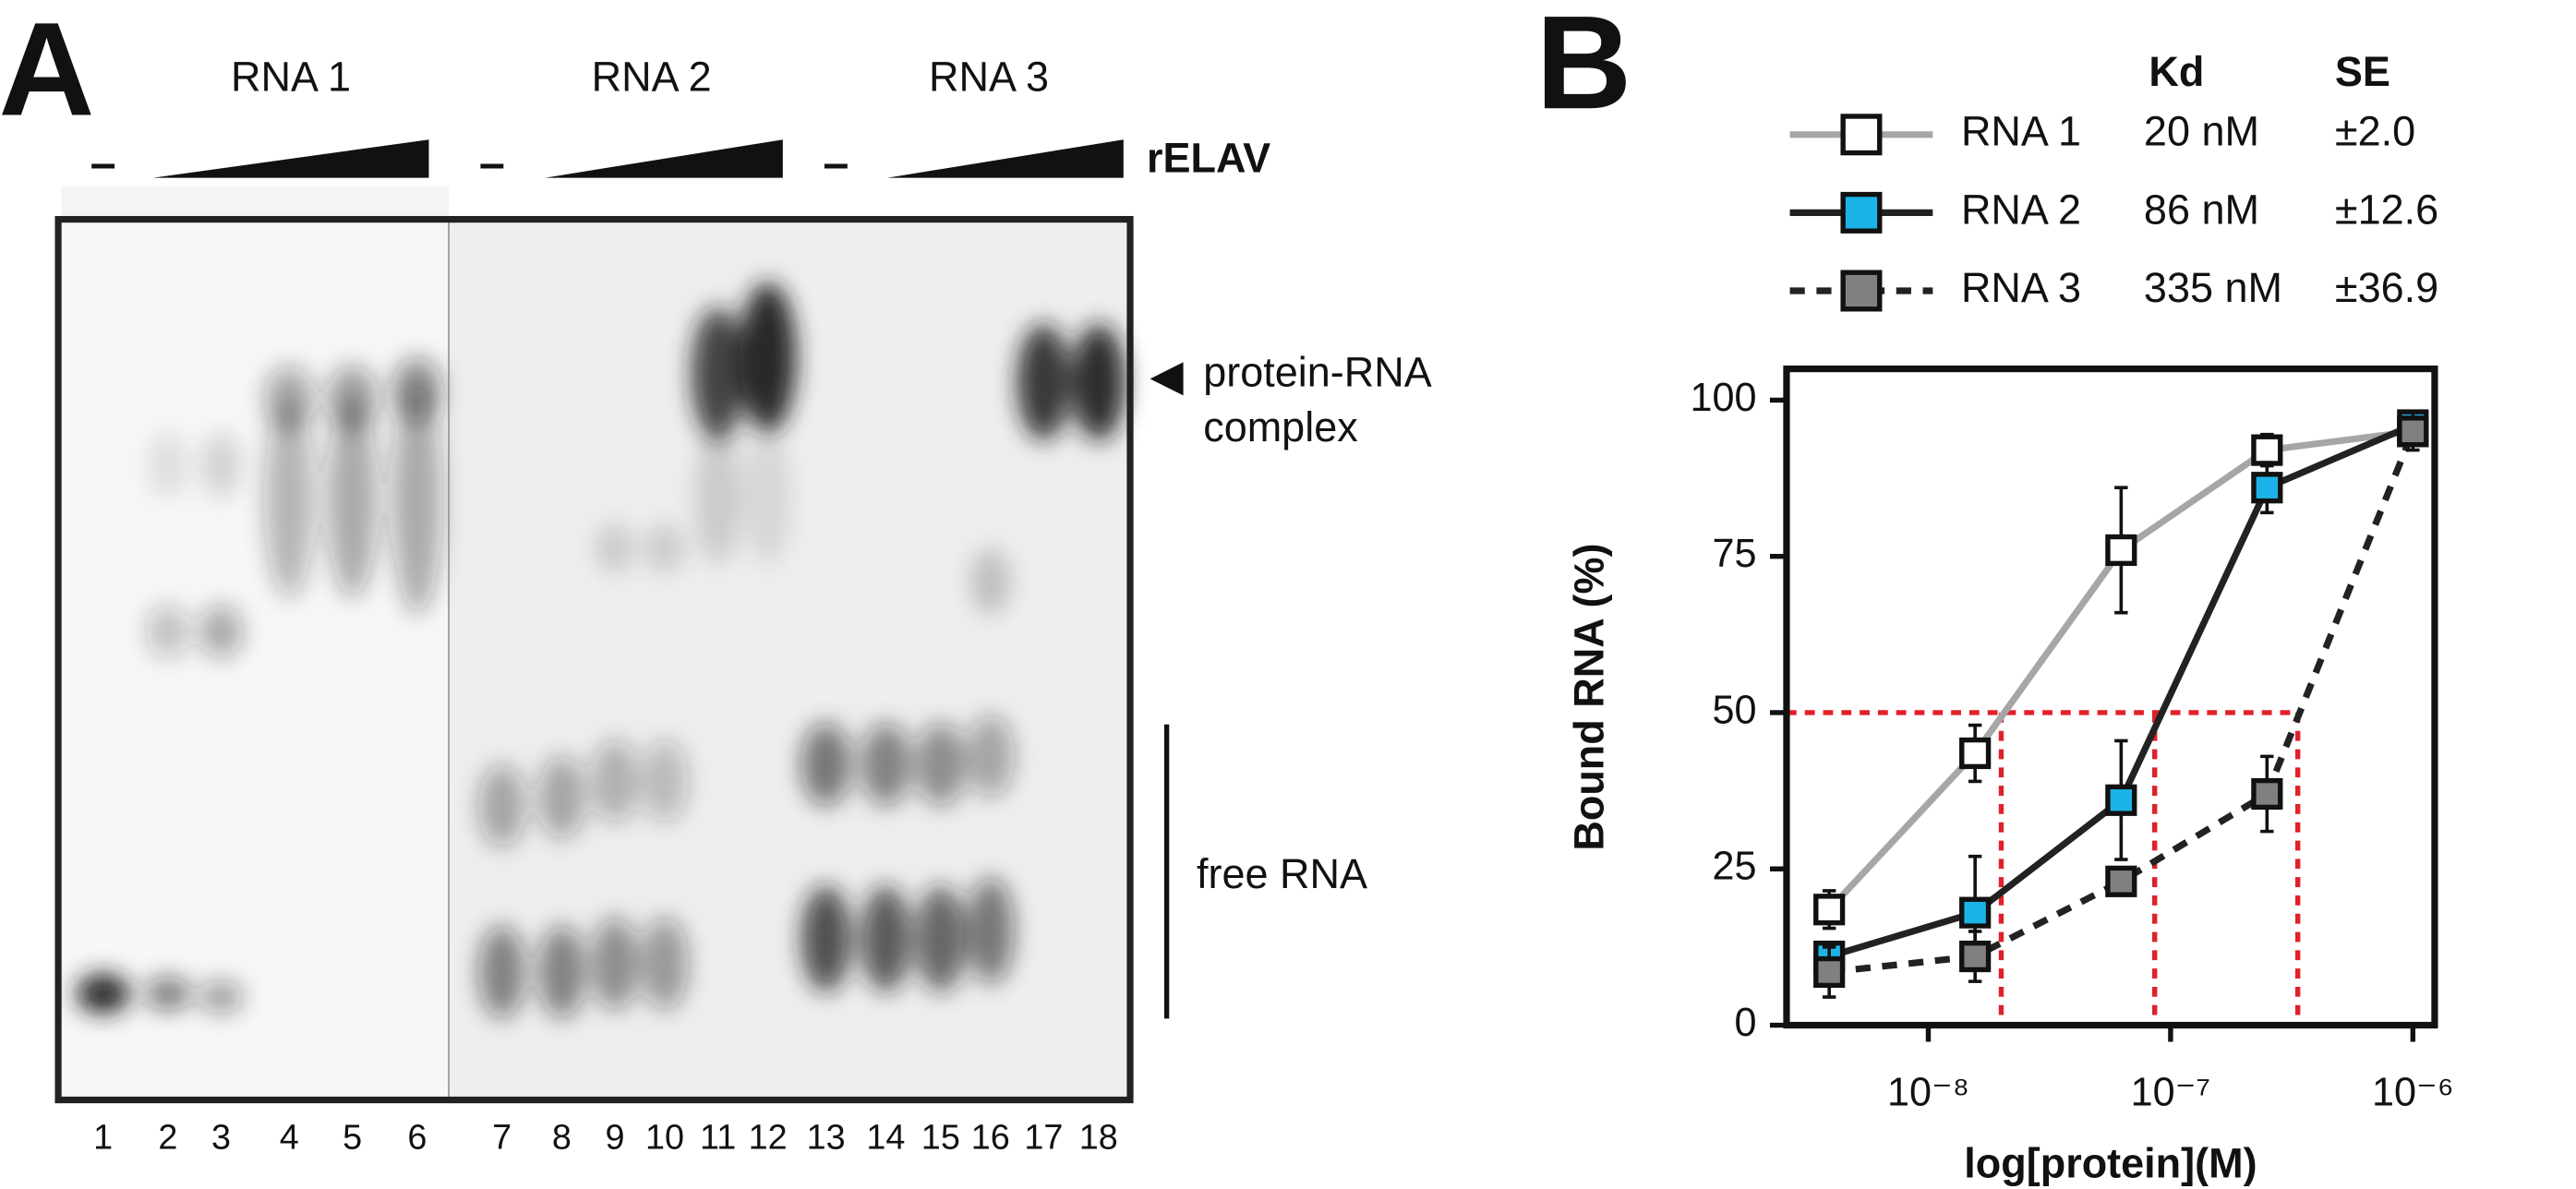  I want to click on lane-number: 10, so click(664, 1138).